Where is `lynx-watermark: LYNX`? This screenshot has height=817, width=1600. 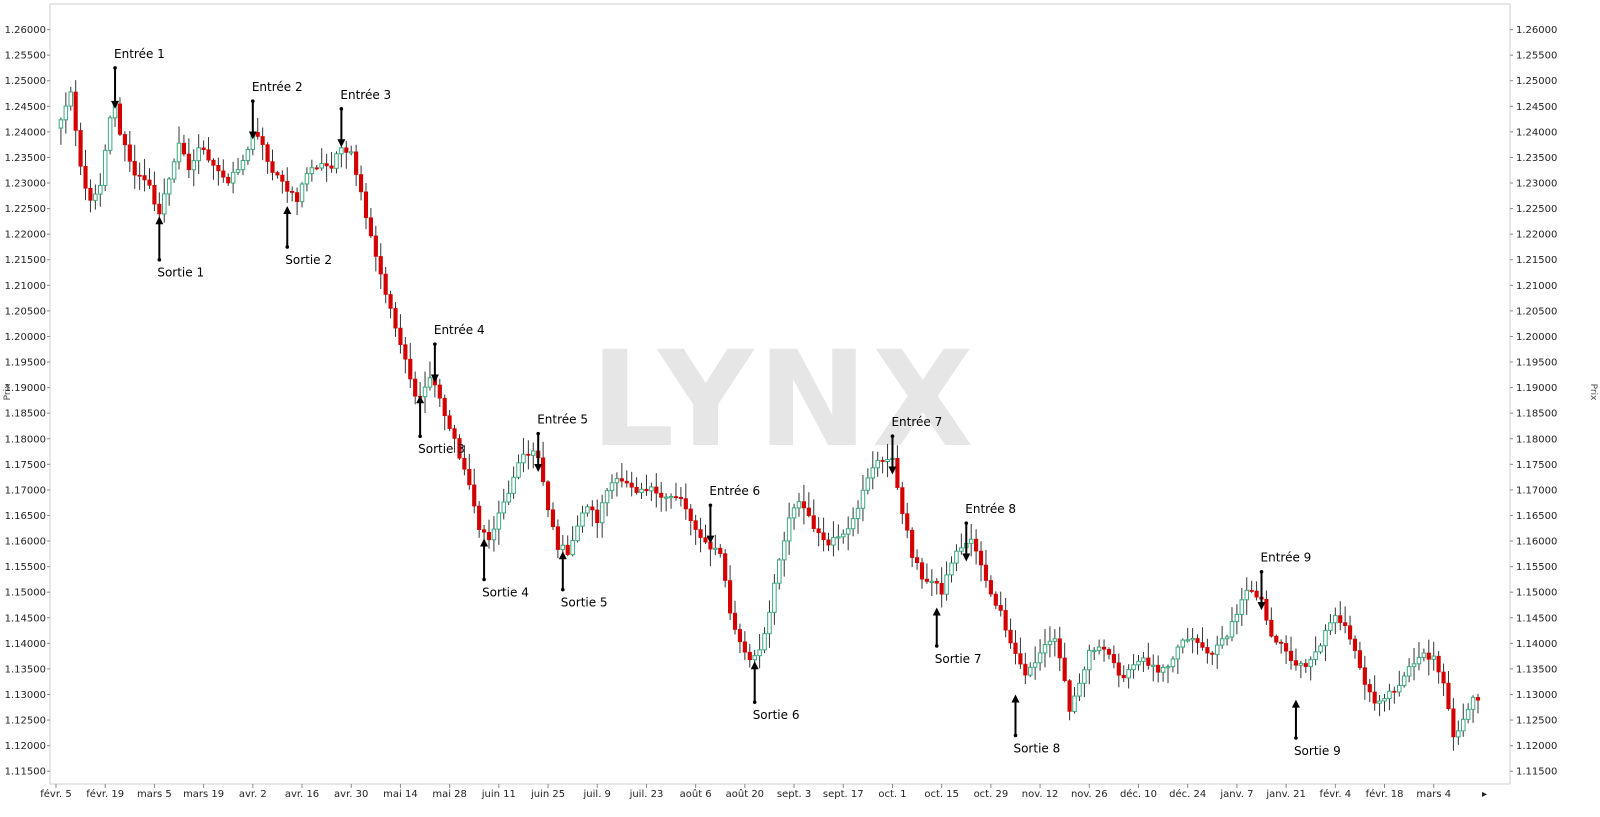 lynx-watermark: LYNX is located at coordinates (783, 400).